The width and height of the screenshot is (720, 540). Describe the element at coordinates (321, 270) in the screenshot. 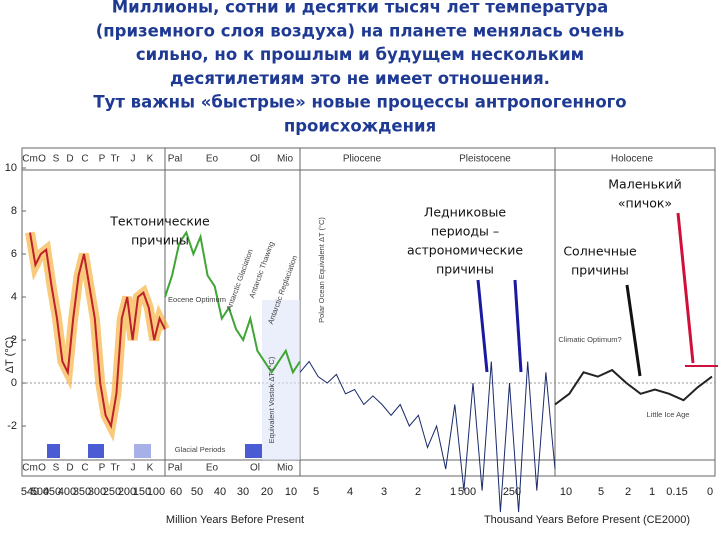

I see `inner-label: Polar Ocean Equivalent ΔT (°C)` at that location.